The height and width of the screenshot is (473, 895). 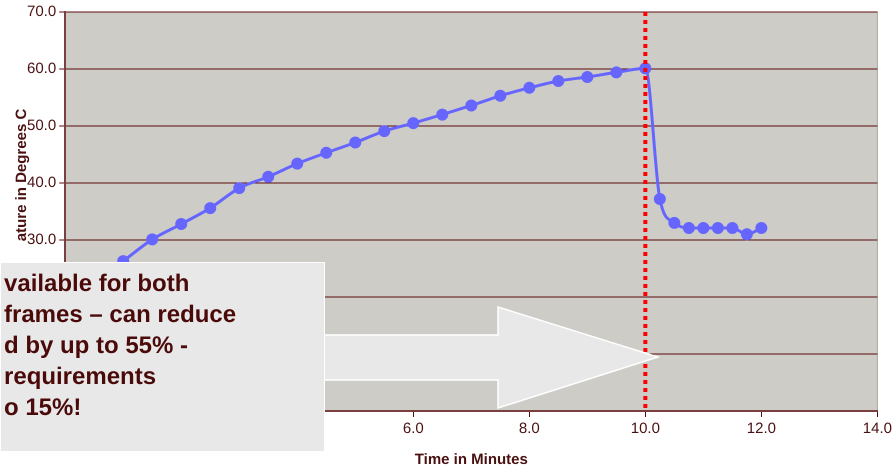 I want to click on annotation: requirements, so click(x=81, y=377).